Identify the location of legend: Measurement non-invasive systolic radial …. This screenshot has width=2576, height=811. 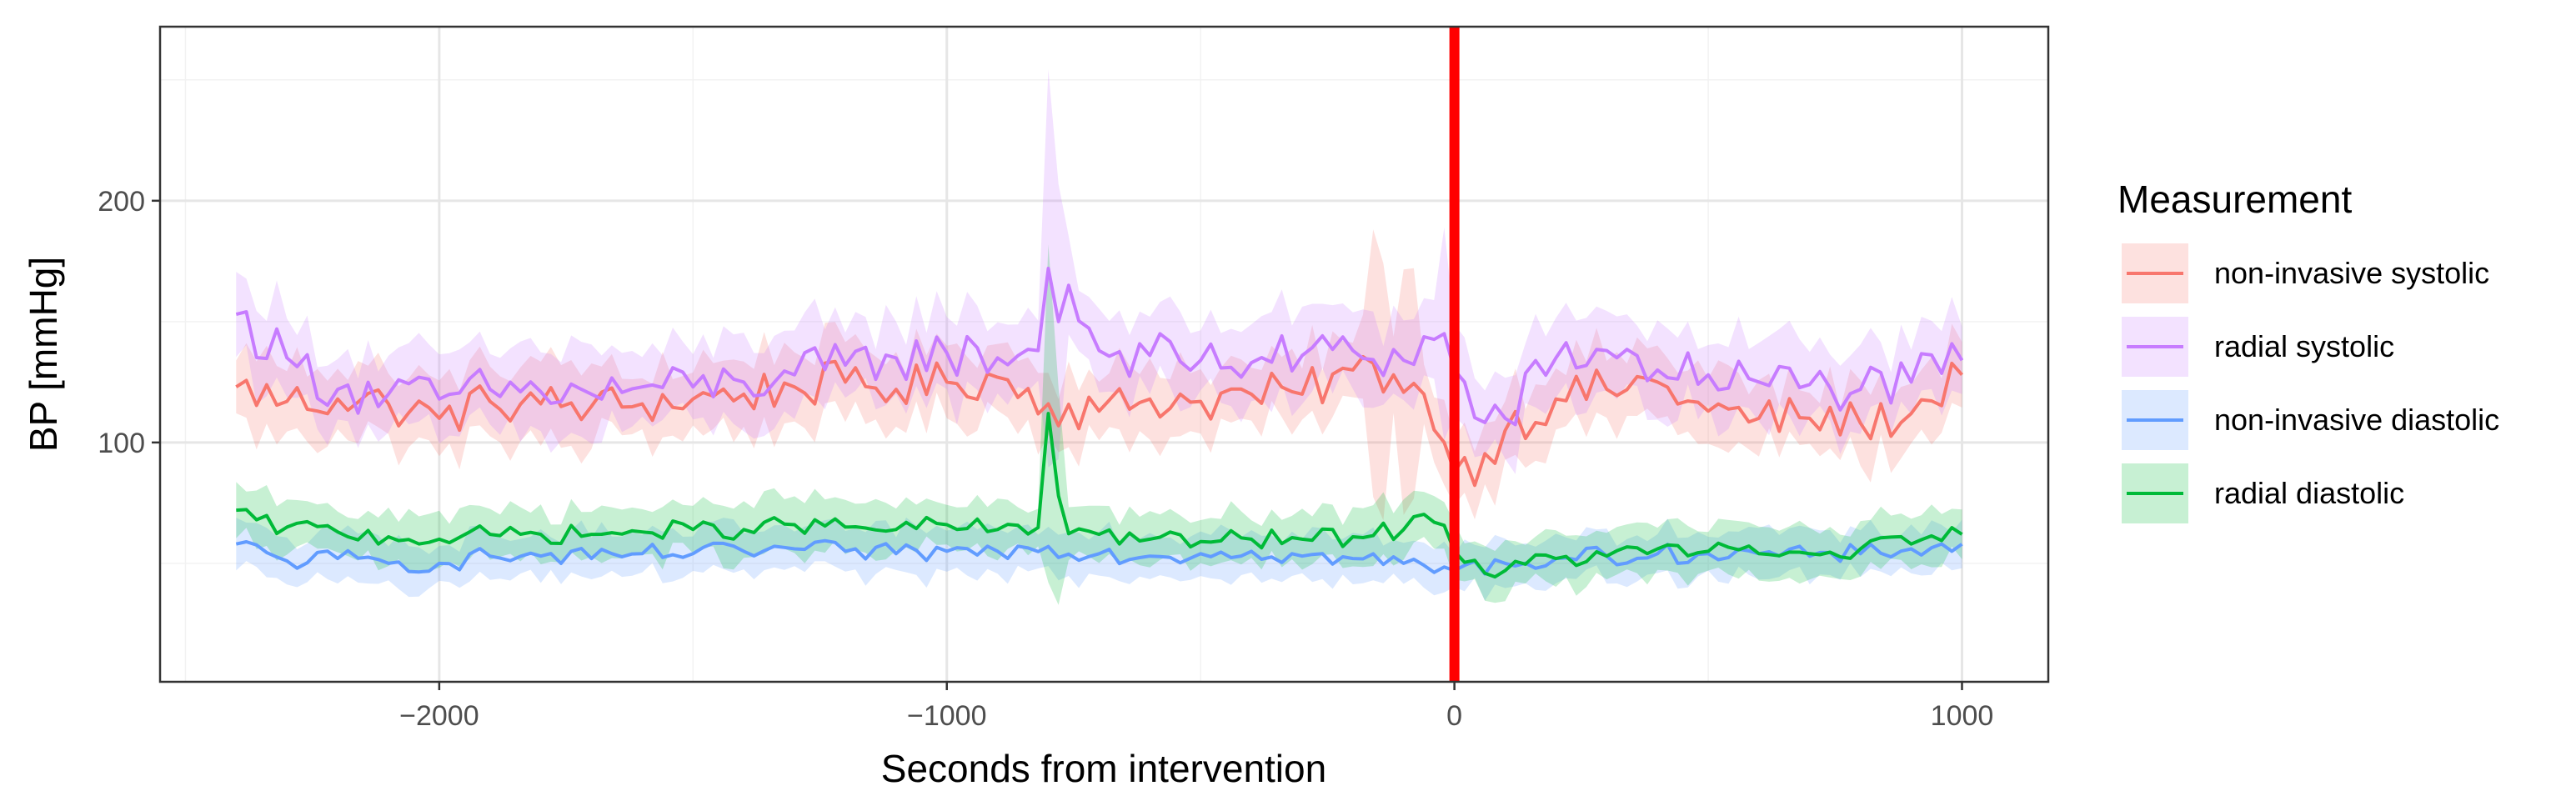
(2308, 350).